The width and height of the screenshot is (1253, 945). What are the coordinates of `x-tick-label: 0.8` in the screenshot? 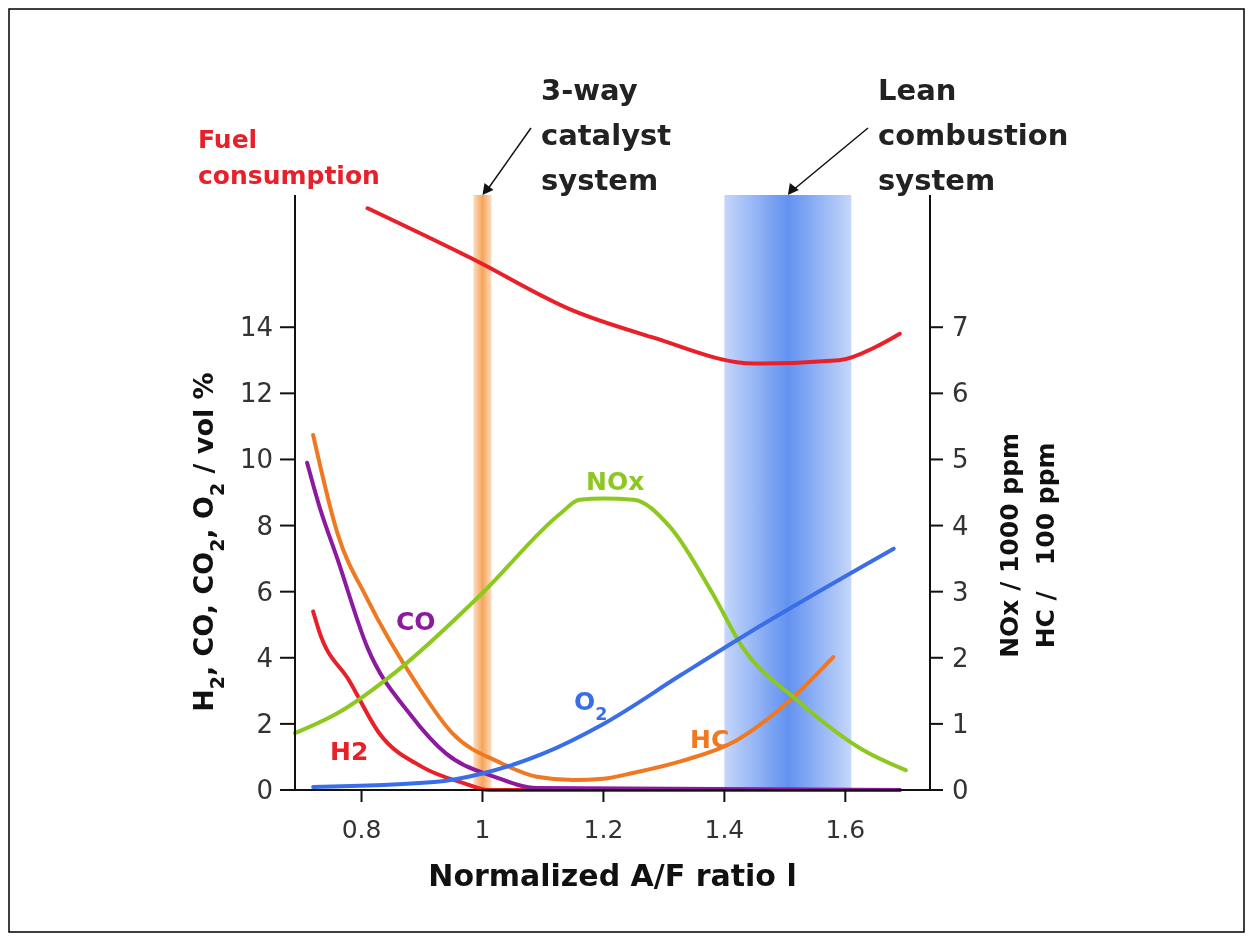 It's located at (361, 829).